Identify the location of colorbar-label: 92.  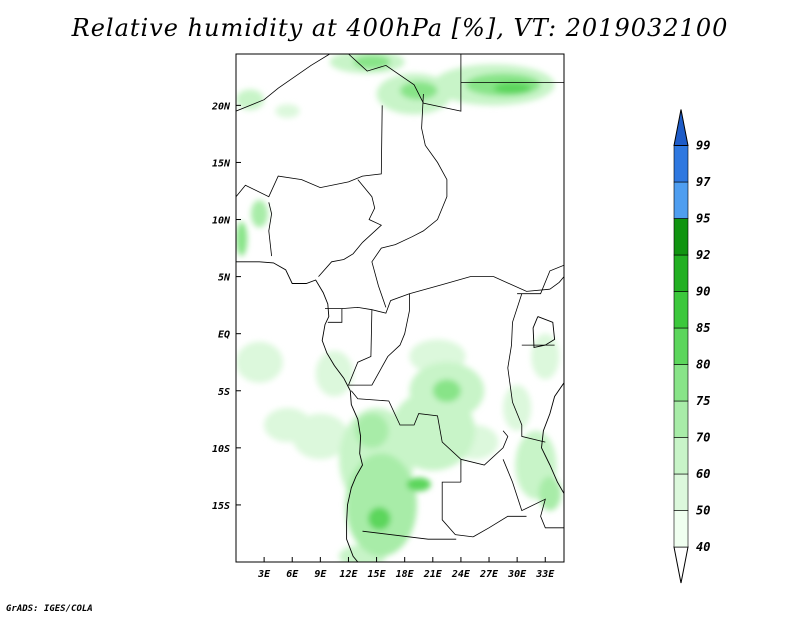
(703, 255).